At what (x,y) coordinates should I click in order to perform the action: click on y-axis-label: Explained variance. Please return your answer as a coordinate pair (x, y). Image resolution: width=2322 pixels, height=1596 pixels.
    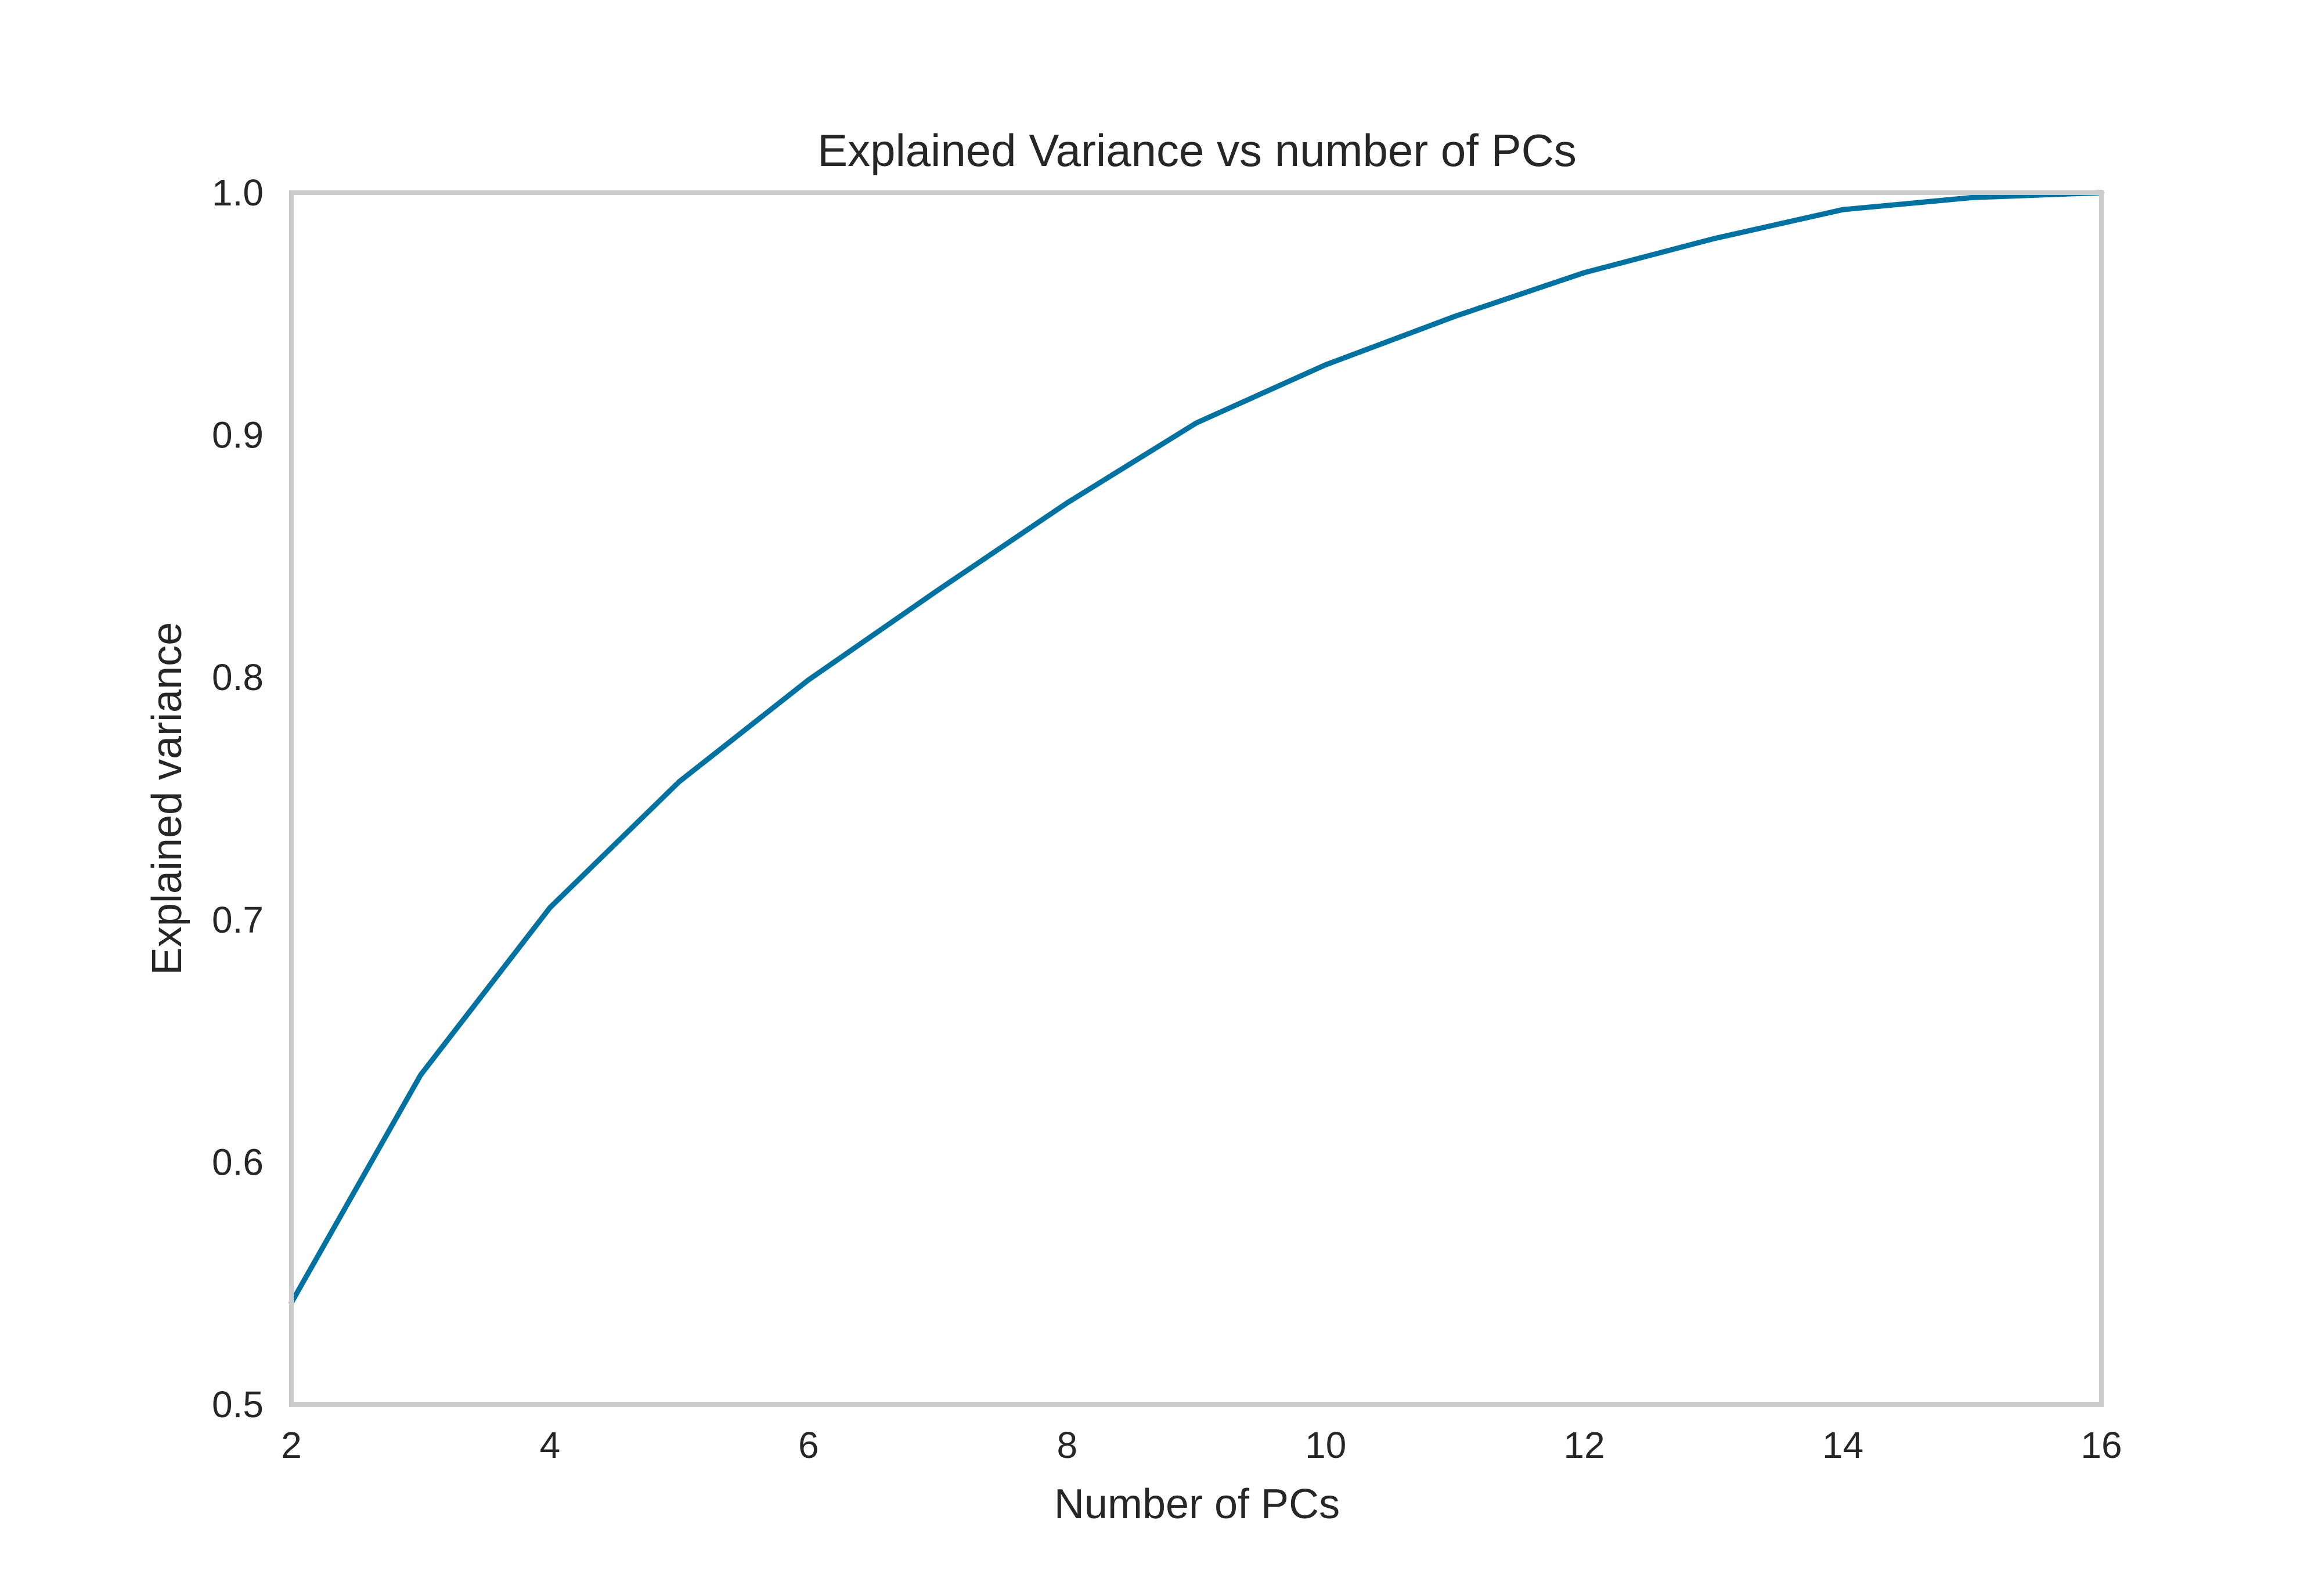
    Looking at the image, I should click on (167, 798).